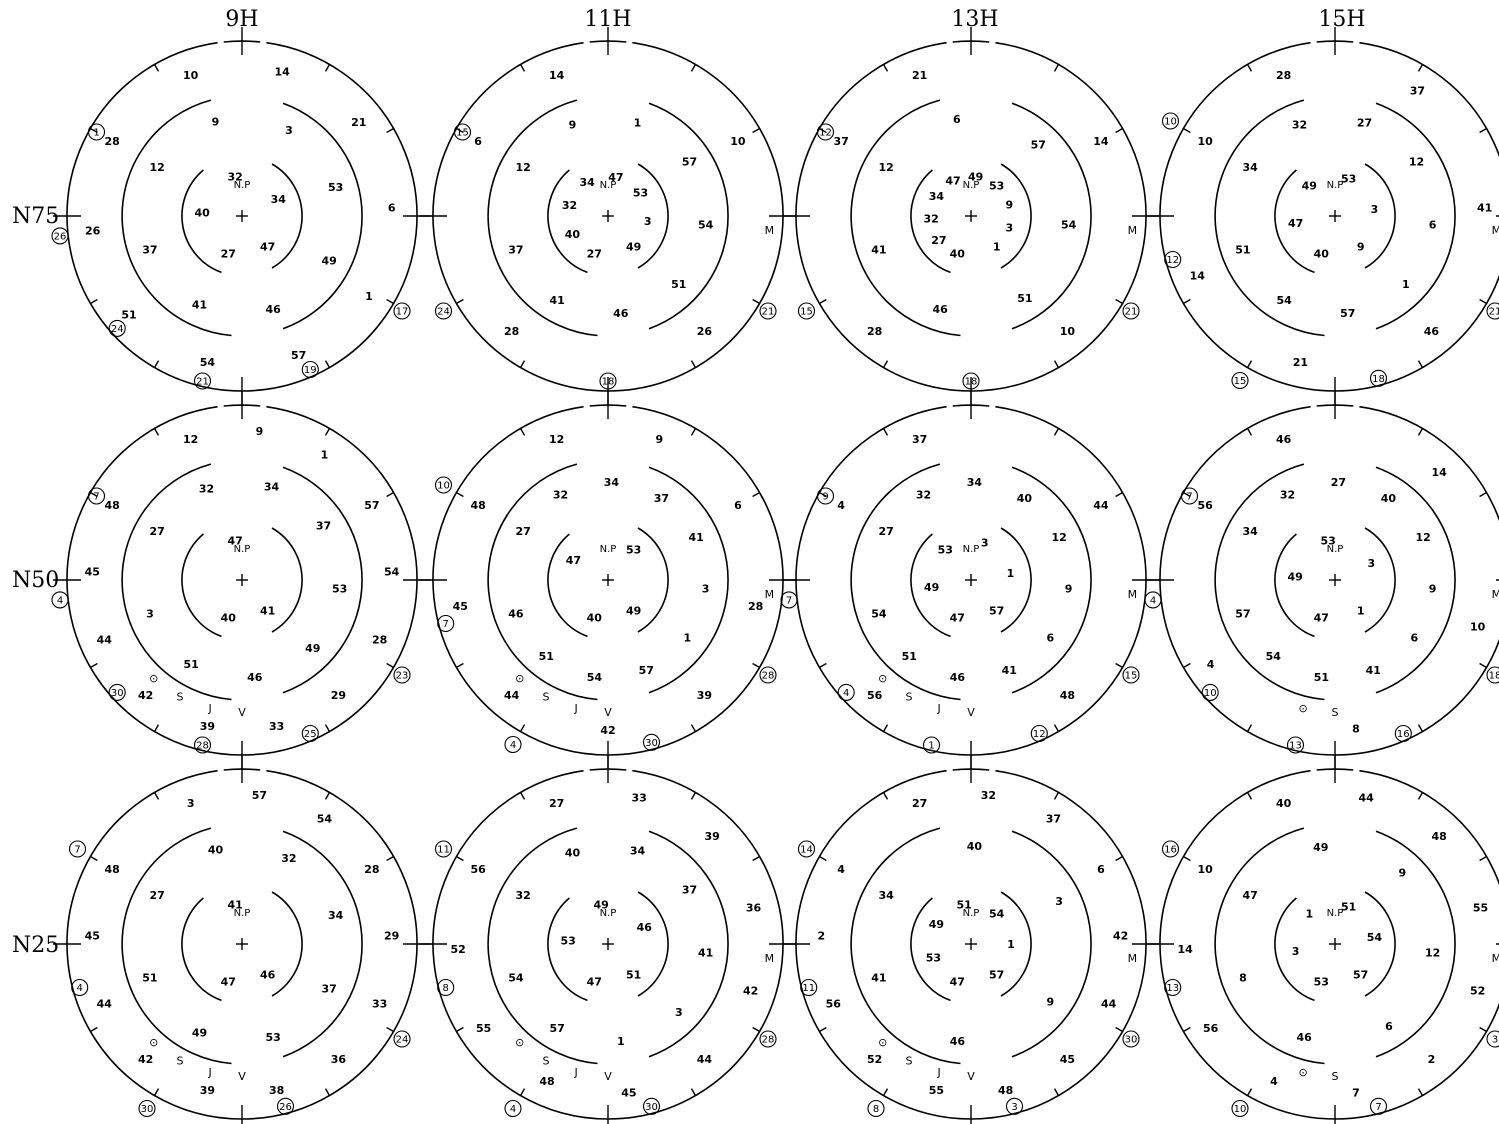 This screenshot has height=1124, width=1499. Describe the element at coordinates (608, 1076) in the screenshot. I see `planet-symbol: V` at that location.